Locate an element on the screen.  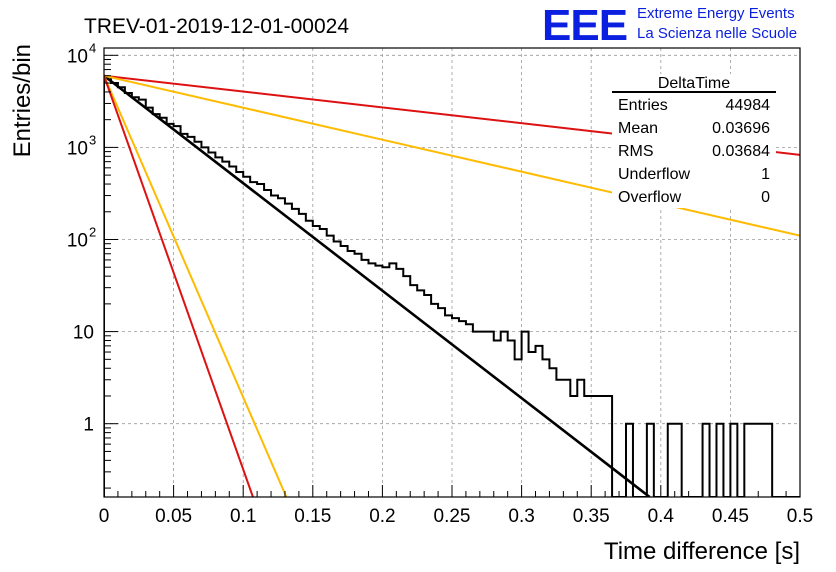
y-axis-ticks is located at coordinates (111, 271).